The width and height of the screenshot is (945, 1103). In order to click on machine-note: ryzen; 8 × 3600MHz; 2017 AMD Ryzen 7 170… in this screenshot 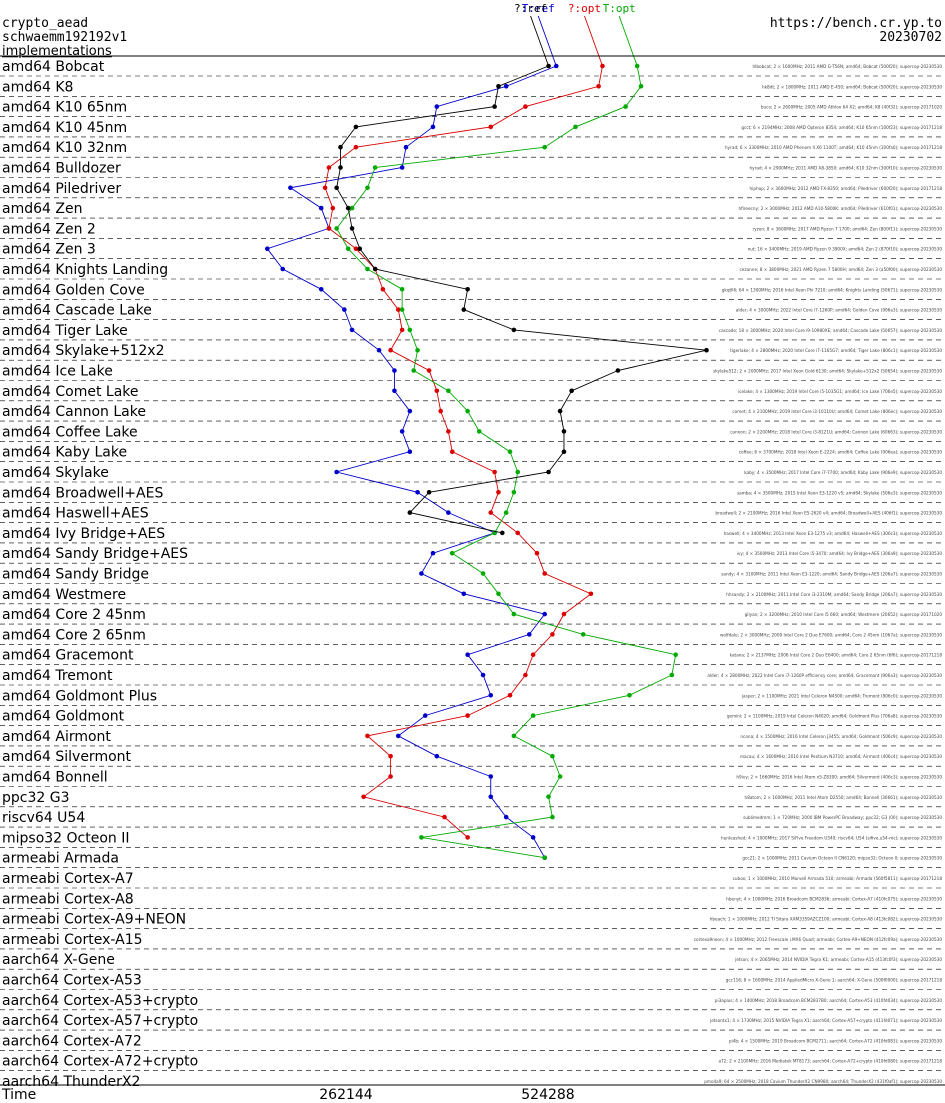, I will do `click(847, 228)`.